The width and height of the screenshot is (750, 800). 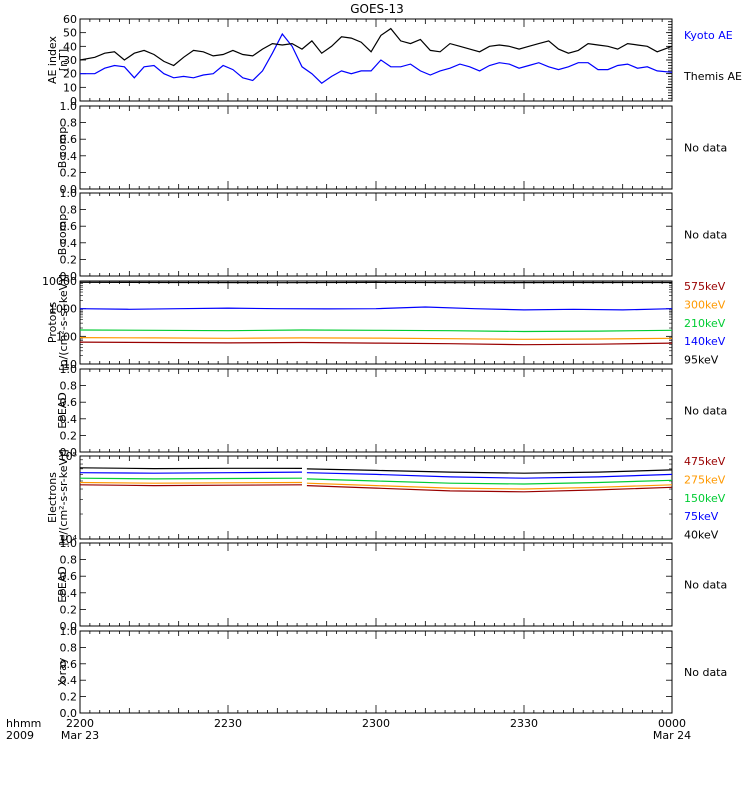 What do you see at coordinates (701, 516) in the screenshot?
I see `legend-entry: 75keV` at bounding box center [701, 516].